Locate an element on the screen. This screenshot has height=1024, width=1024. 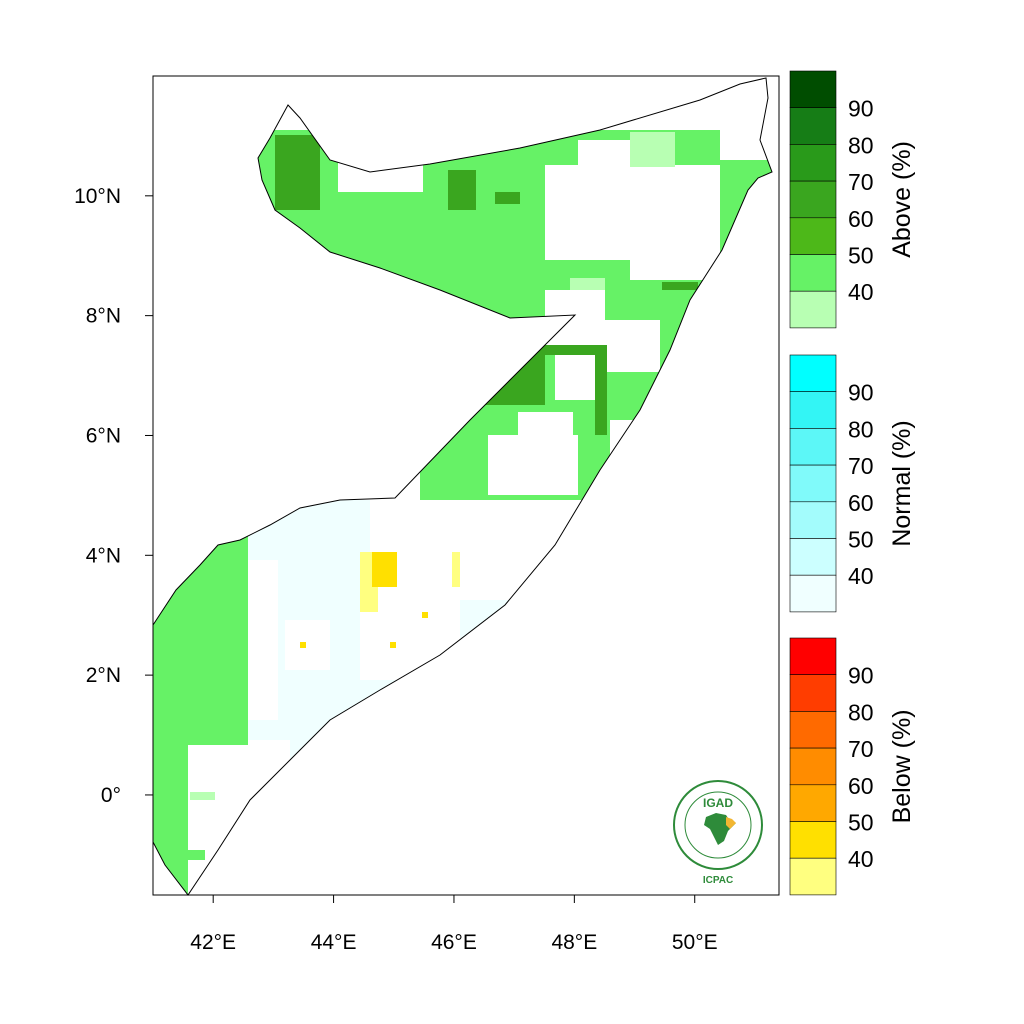
region-southwest-above-40d is located at coordinates (190, 855).